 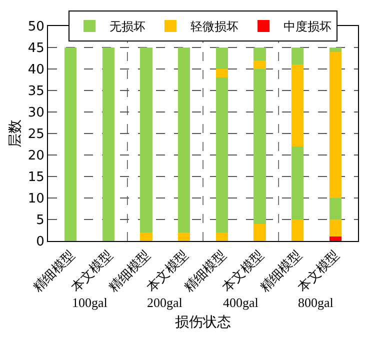 What do you see at coordinates (241, 302) in the screenshot?
I see `text: 400gal` at bounding box center [241, 302].